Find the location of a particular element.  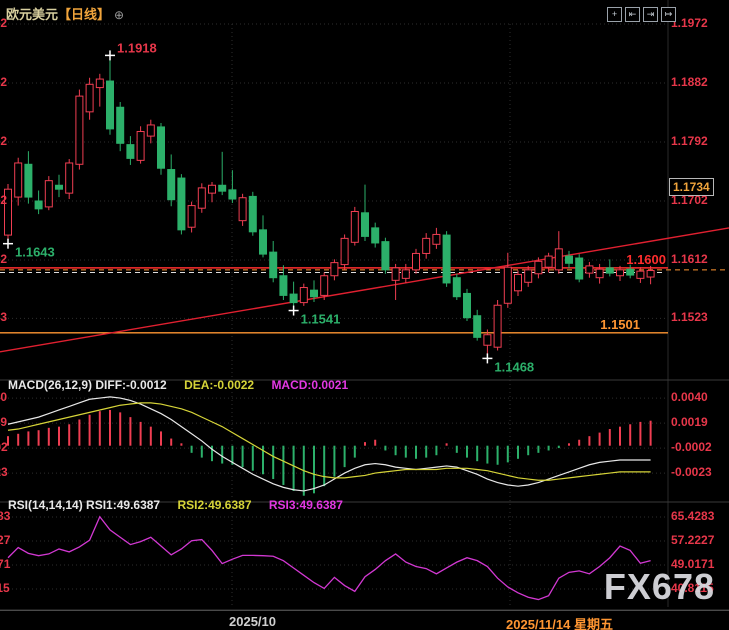

price-alert-chip: 1.1734 is located at coordinates (691, 187).